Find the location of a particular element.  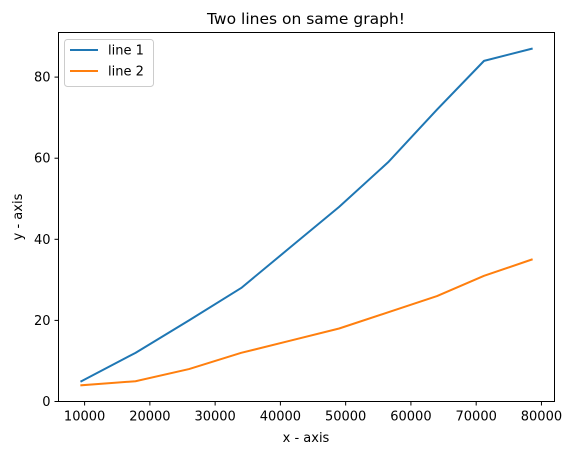

legend: line 1 line 2 is located at coordinates (109, 63).